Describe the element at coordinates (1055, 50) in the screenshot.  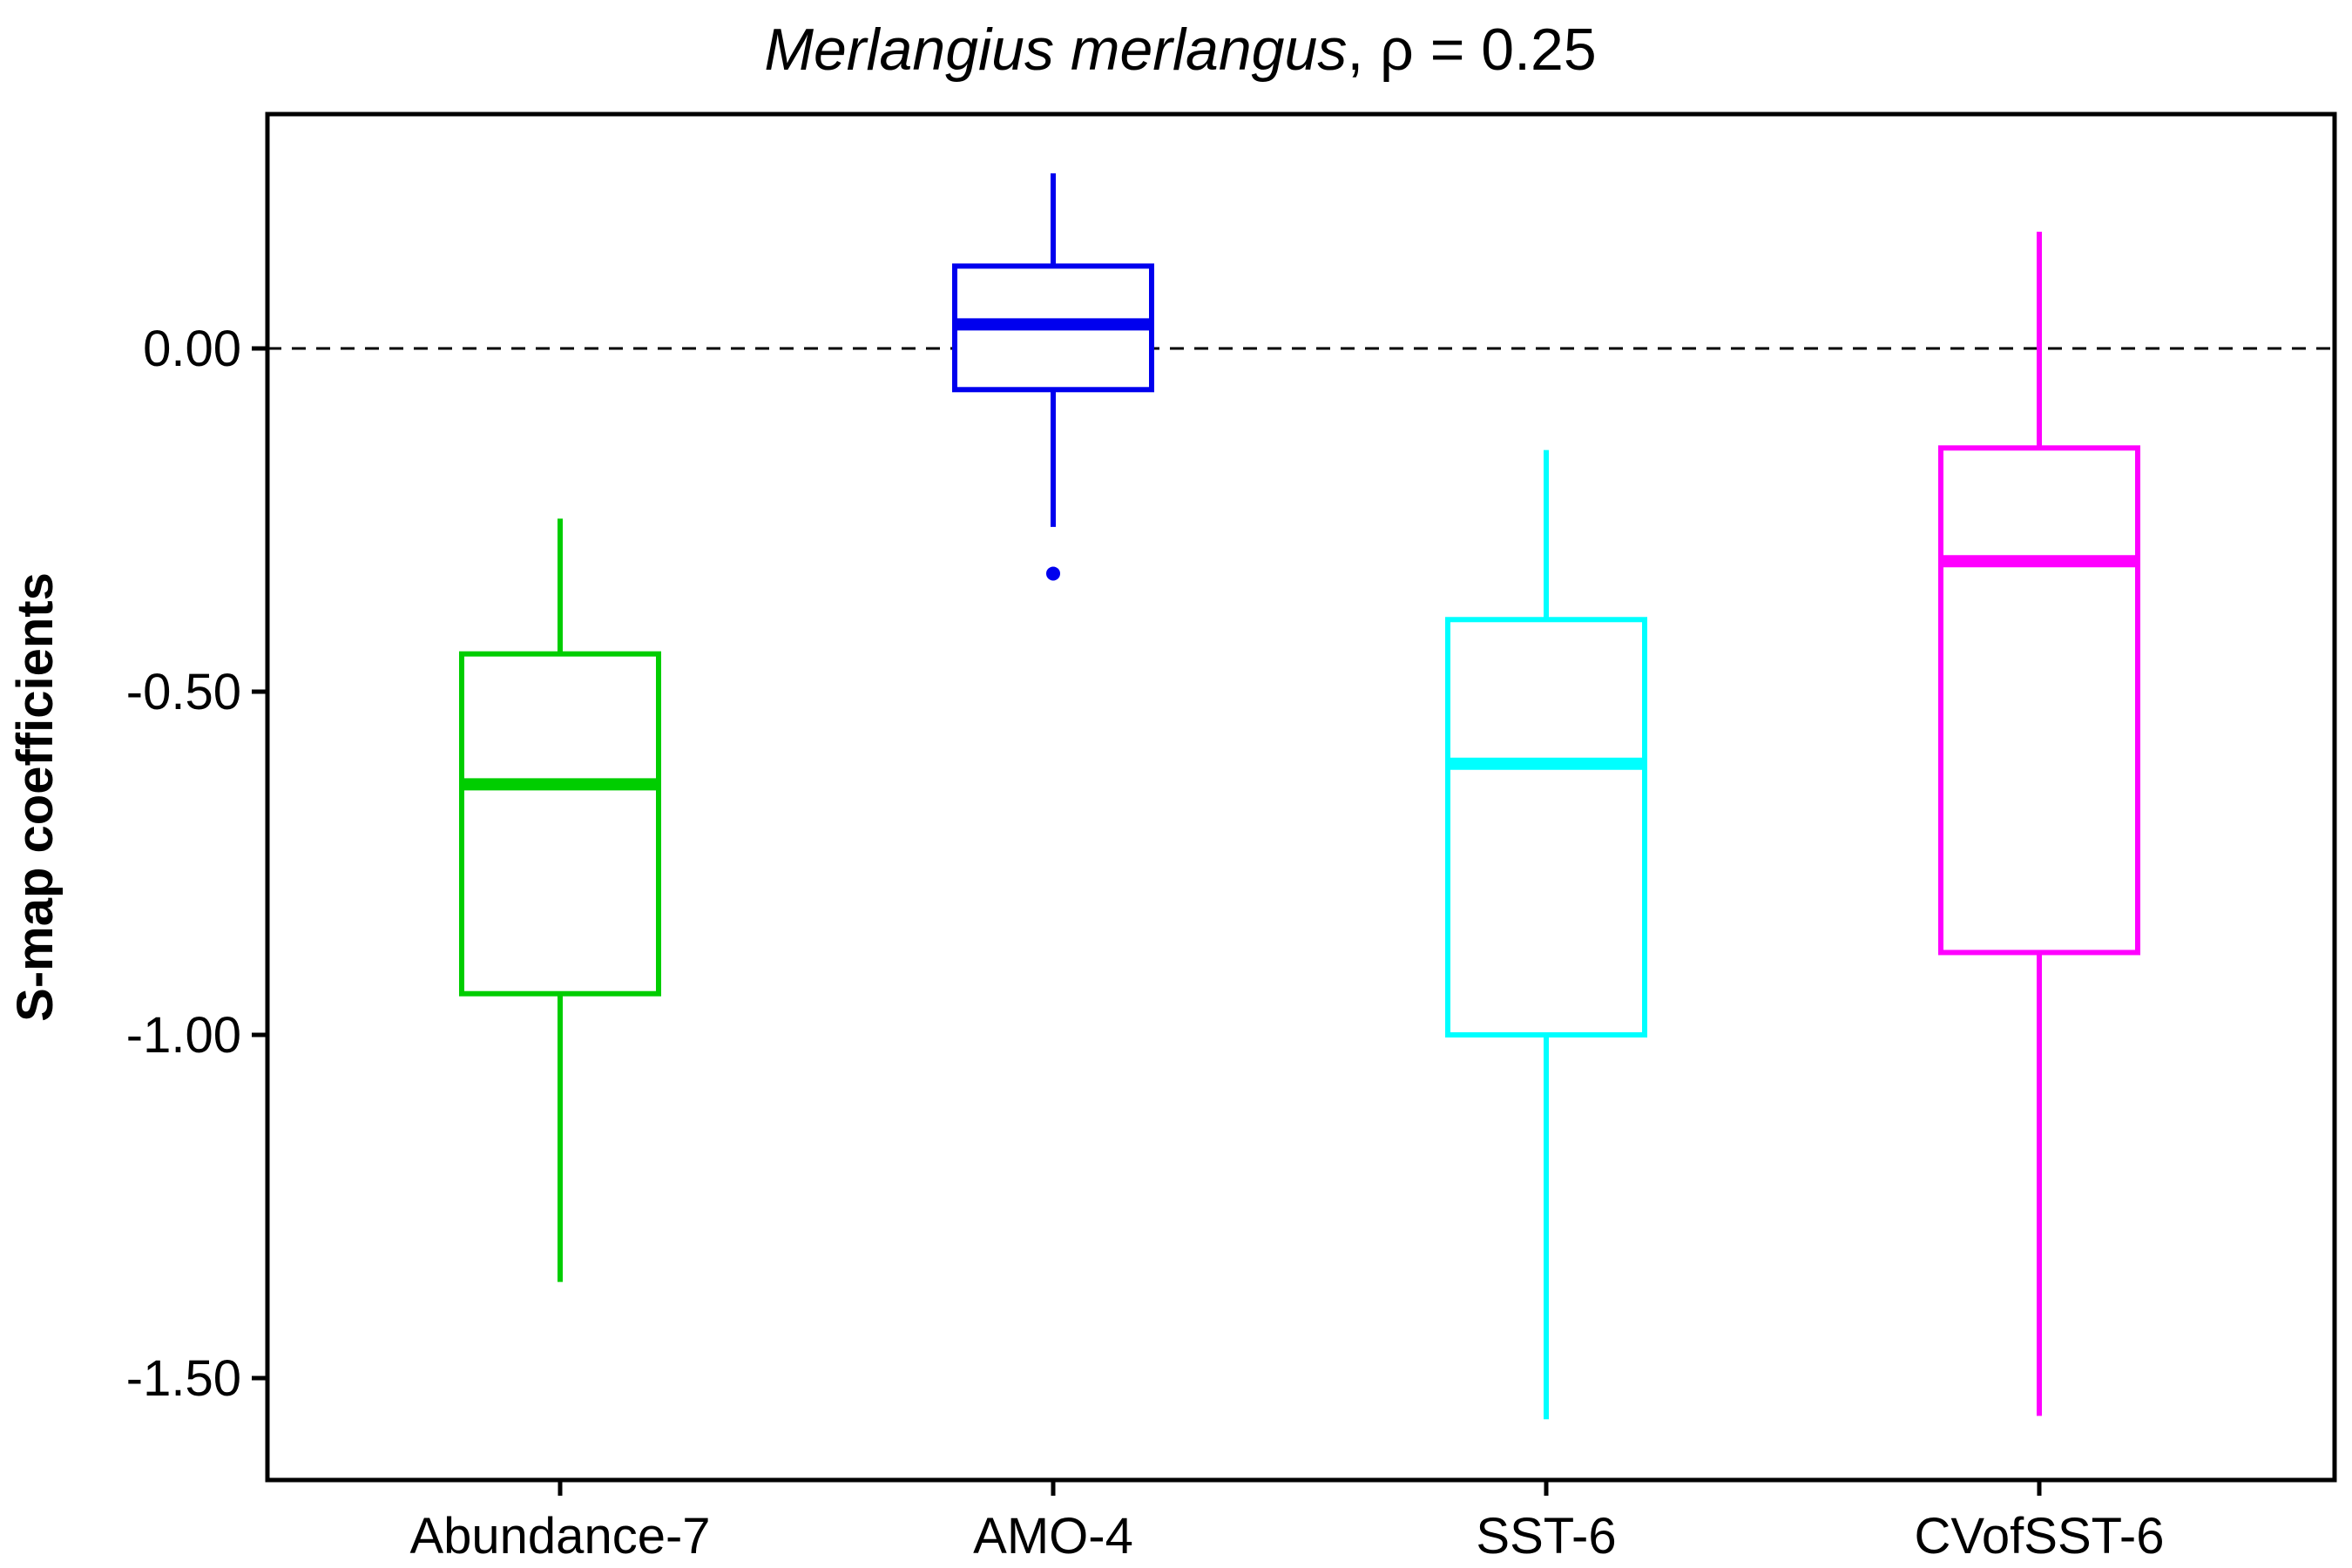
I see `title-species: Merlangius merlangus` at that location.